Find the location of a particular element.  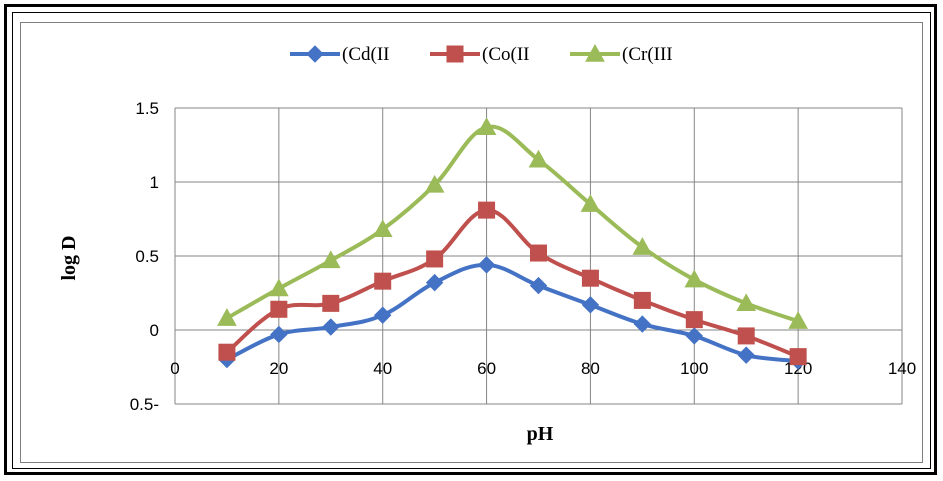

y-tick-labels: 0.5- 0 0.5 1 1.5 is located at coordinates (144, 256).